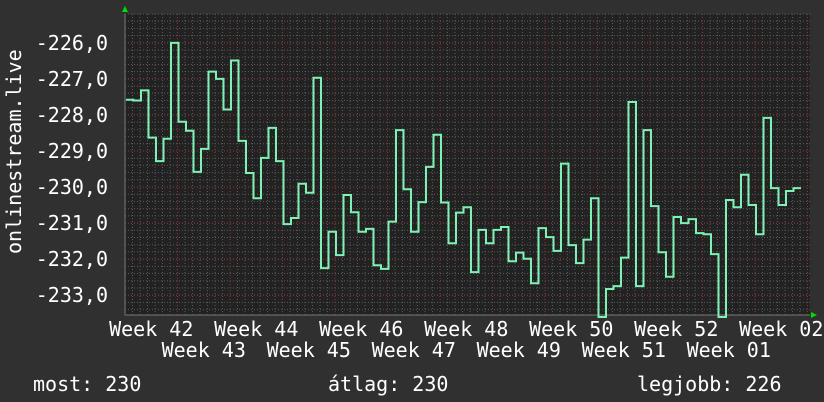 The width and height of the screenshot is (824, 402). What do you see at coordinates (466, 329) in the screenshot?
I see `x-tick-label: Week 48` at bounding box center [466, 329].